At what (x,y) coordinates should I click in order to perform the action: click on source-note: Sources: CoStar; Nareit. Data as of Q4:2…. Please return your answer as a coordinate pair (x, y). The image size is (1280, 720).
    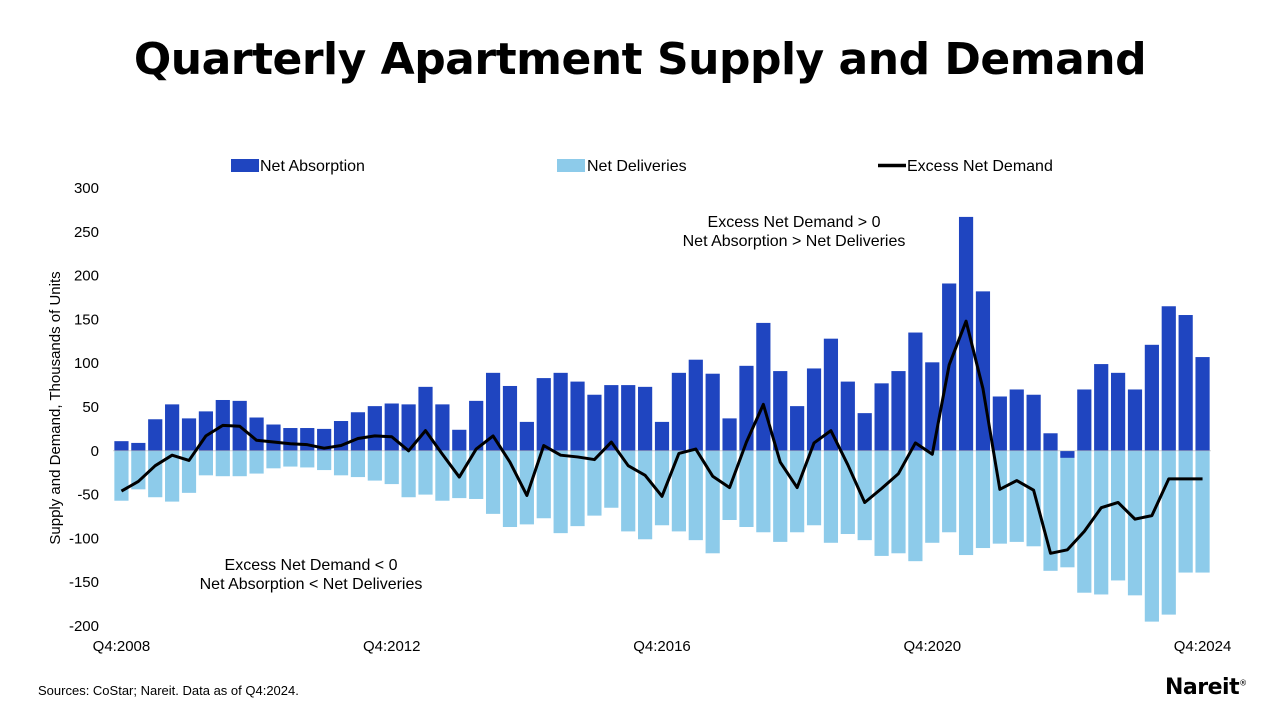
    Looking at the image, I should click on (168, 690).